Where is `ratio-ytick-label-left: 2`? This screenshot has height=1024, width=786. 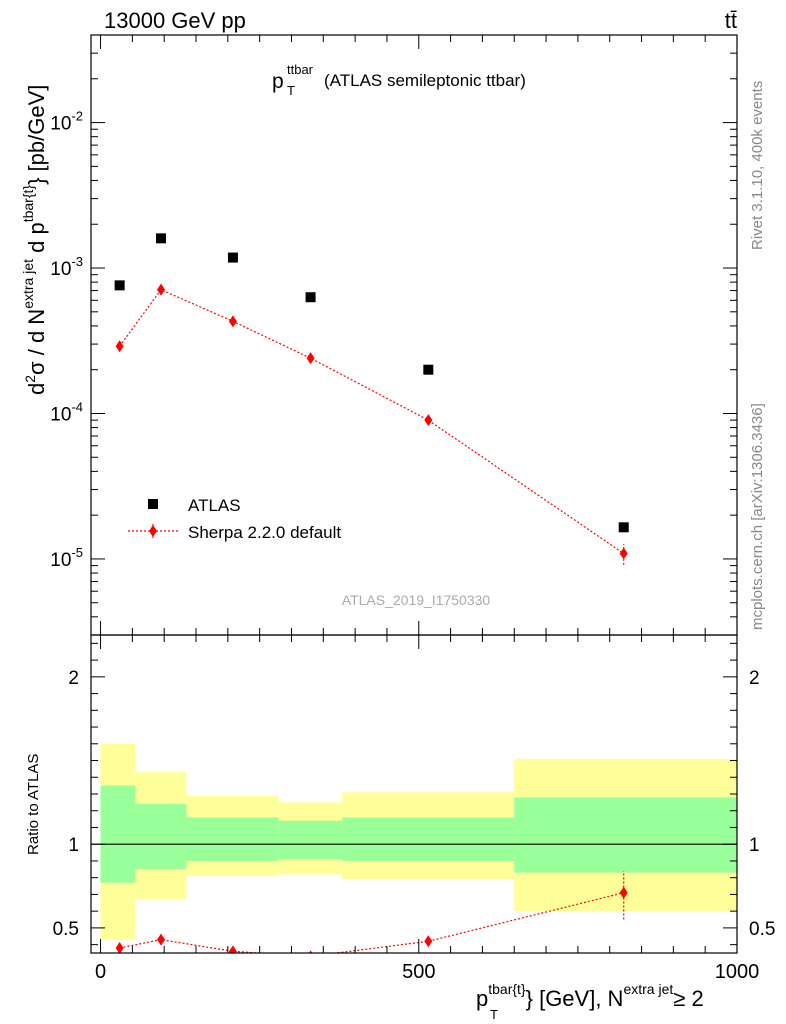 ratio-ytick-label-left: 2 is located at coordinates (73, 678).